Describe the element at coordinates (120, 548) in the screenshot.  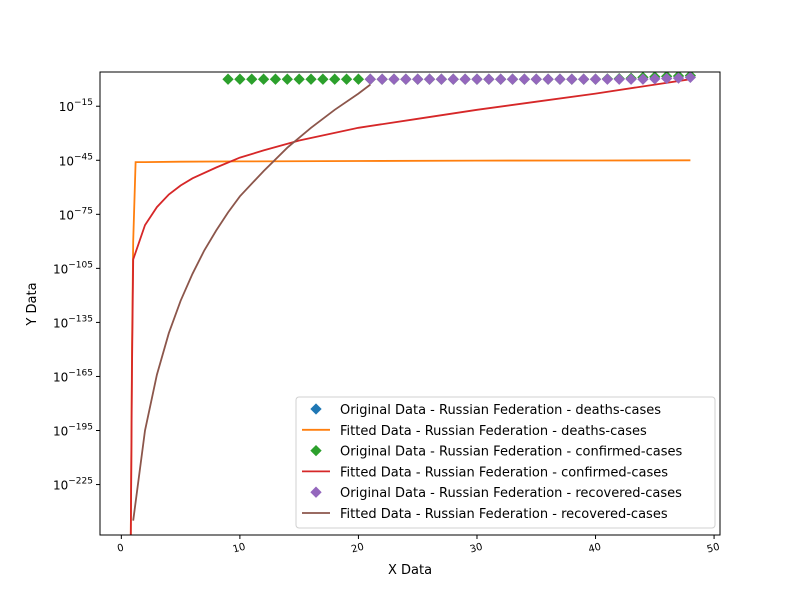
I see `x-tick-label-0: 0` at that location.